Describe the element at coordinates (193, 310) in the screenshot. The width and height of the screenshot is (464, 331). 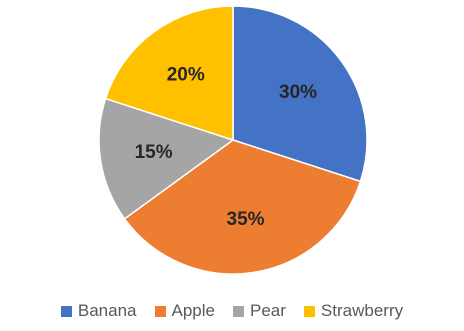
I see `legend-label-apple: Apple` at that location.